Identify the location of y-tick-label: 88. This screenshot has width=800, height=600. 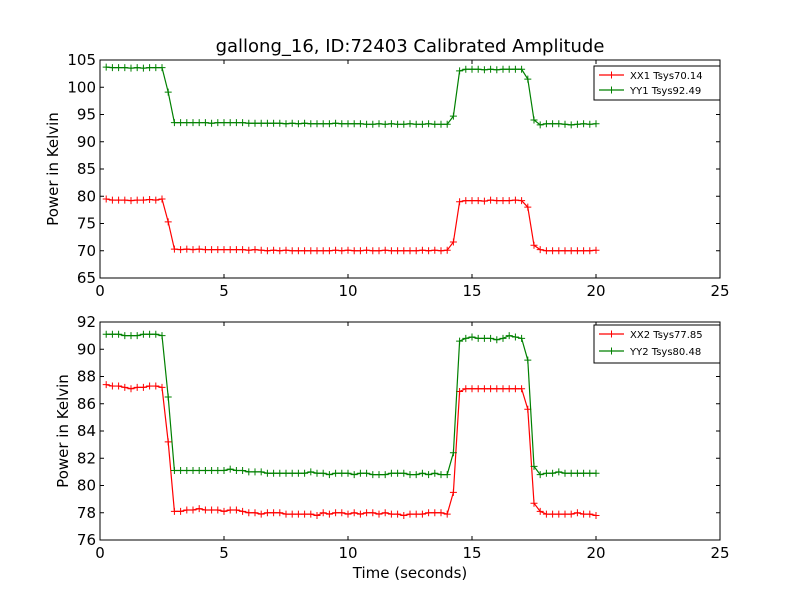
(86, 377).